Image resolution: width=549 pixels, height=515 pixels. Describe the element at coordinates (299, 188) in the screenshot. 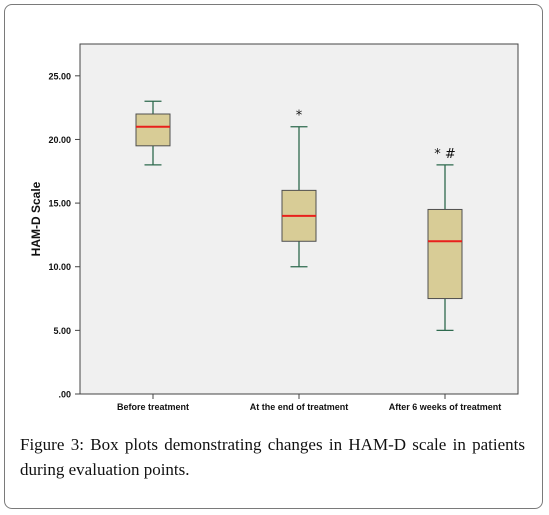

I see `box-2: *` at that location.